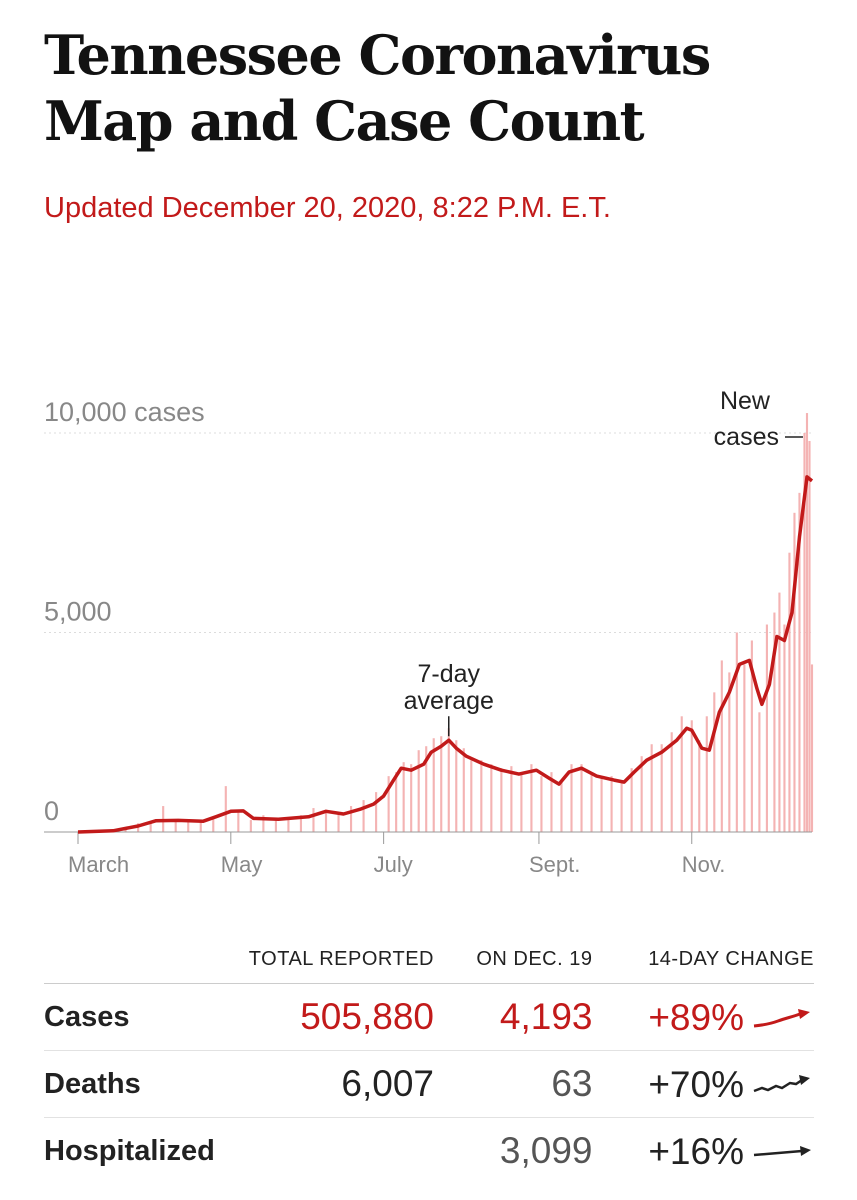 The image size is (857, 1200). I want to click on stats-header-day: ON DEC. 19, so click(513, 966).